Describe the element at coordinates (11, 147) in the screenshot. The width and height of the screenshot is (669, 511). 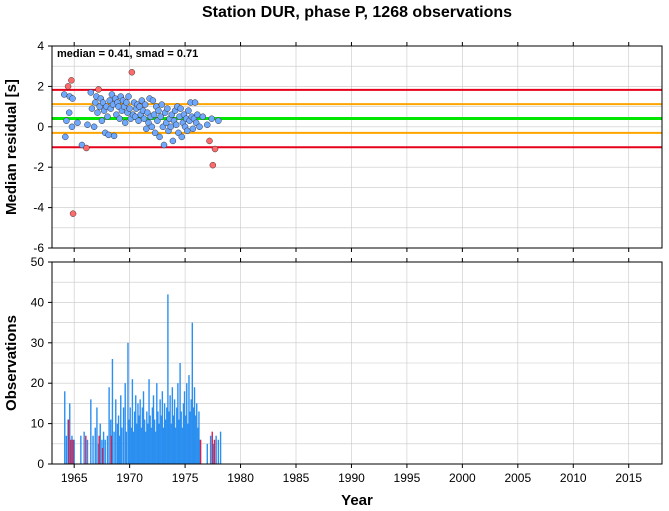
I see `residual-y-axis-label: Median residual [s]` at that location.